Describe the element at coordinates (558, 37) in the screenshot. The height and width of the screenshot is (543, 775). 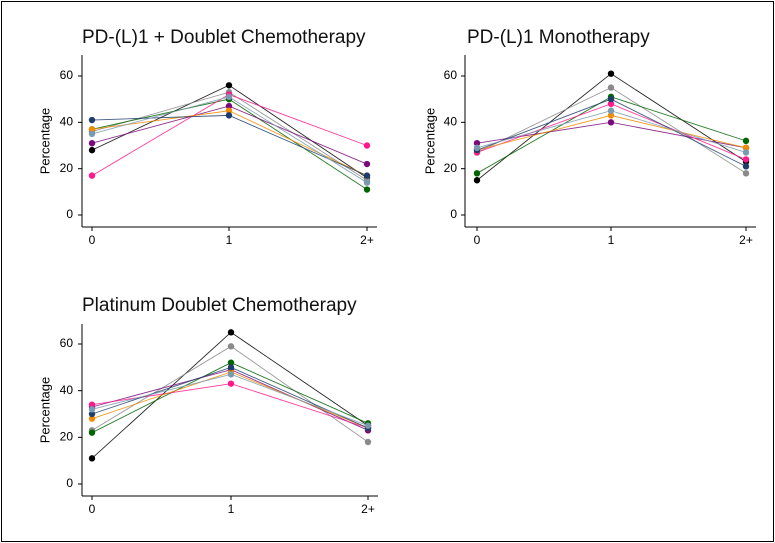
I see `panel-title: PD-(L)1 Monotherapy` at that location.